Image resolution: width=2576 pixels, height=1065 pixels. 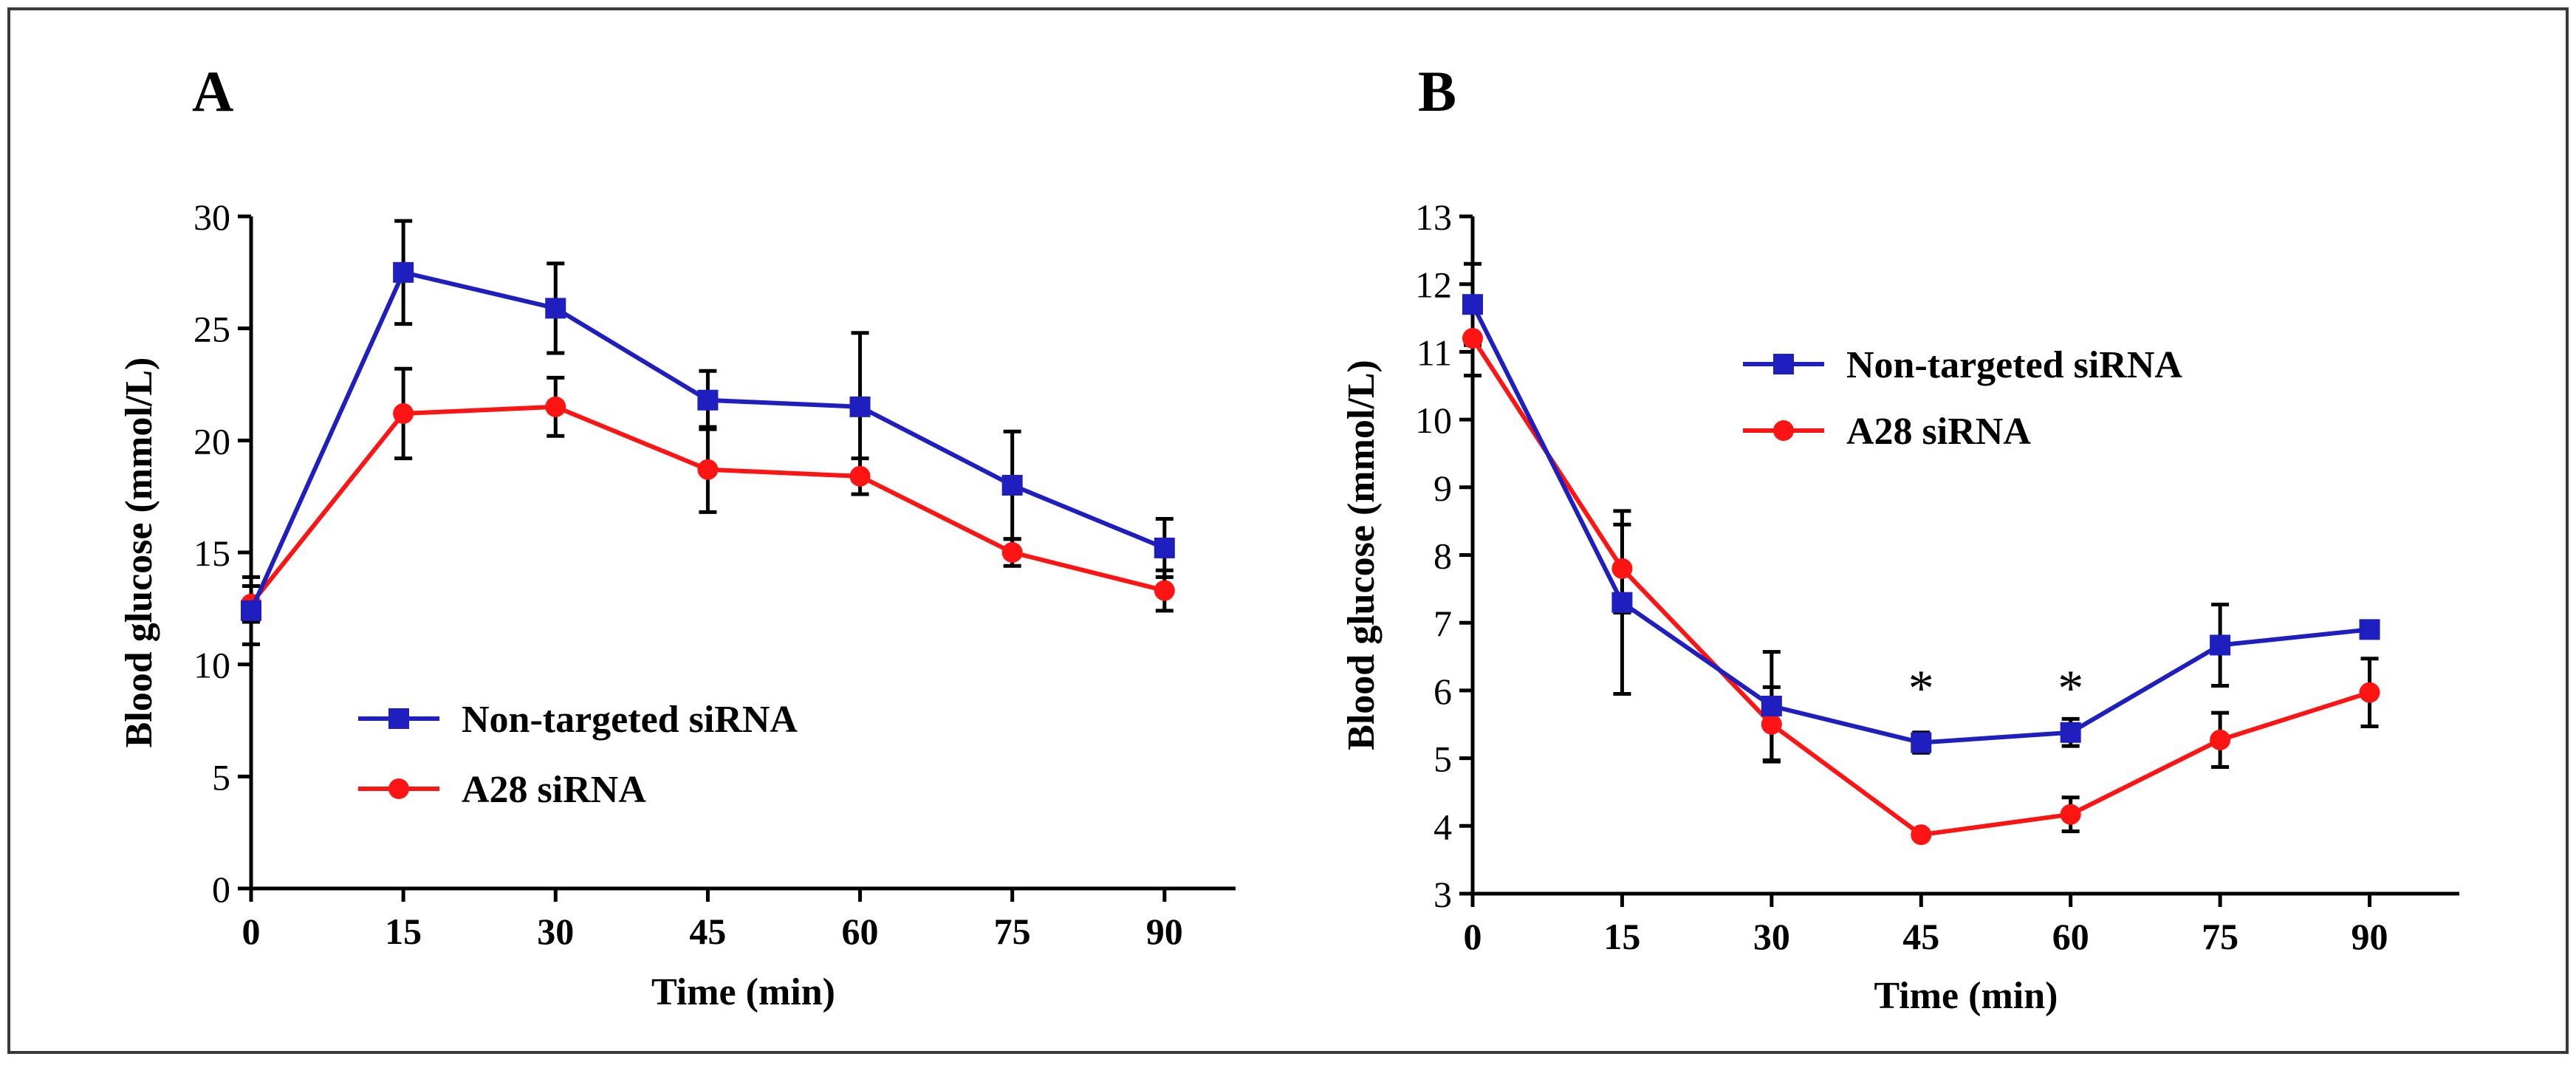 What do you see at coordinates (1442, 623) in the screenshot?
I see `y-tick-label: 7` at bounding box center [1442, 623].